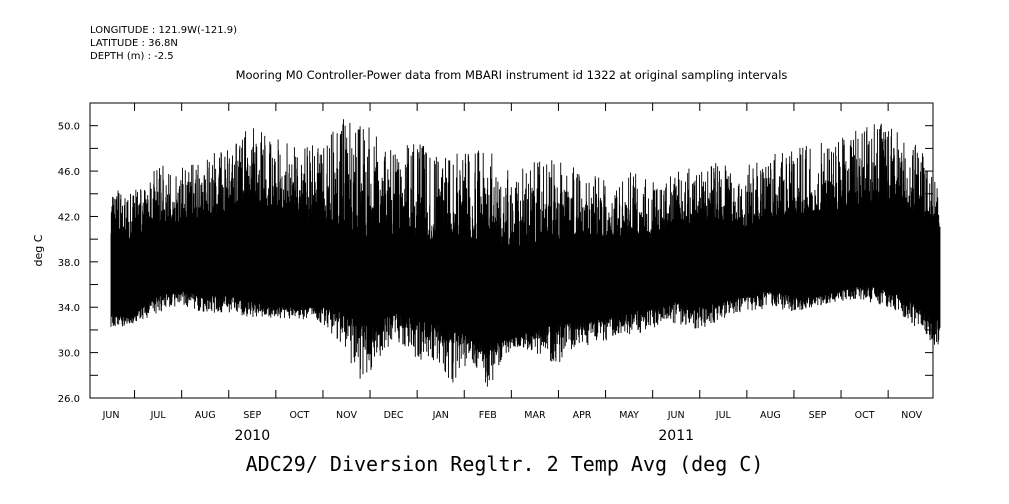 The height and width of the screenshot is (504, 1009). Describe the element at coordinates (163, 30) in the screenshot. I see `longitude-label: LONGITUDE : 121.9W(-121.9)` at that location.